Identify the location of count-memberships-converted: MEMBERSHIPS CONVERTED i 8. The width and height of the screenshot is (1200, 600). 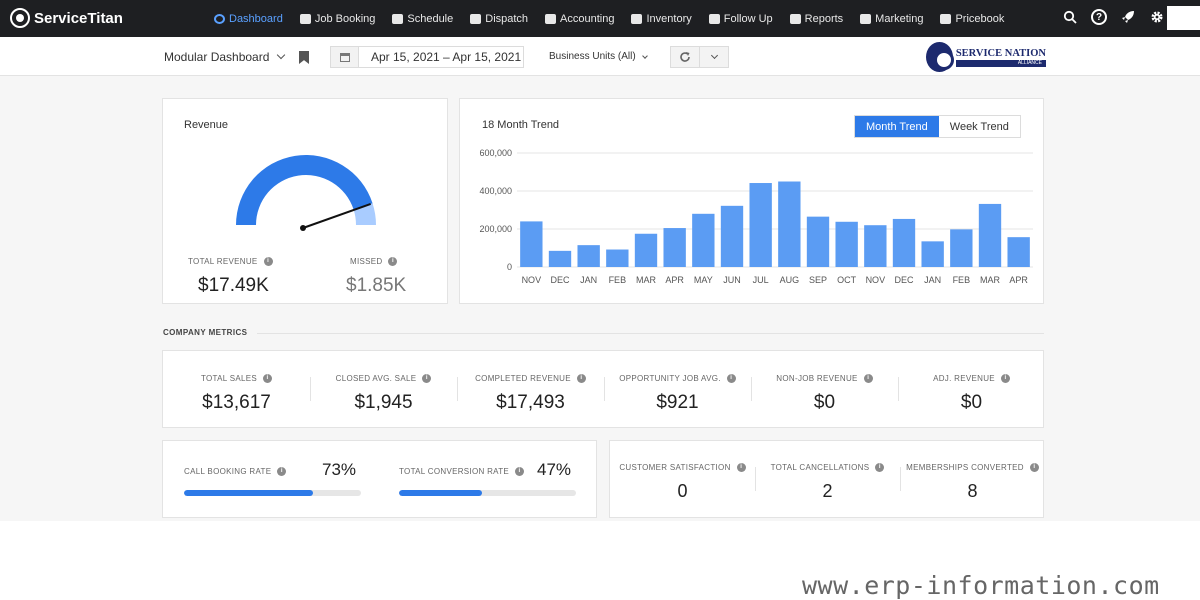
(972, 480).